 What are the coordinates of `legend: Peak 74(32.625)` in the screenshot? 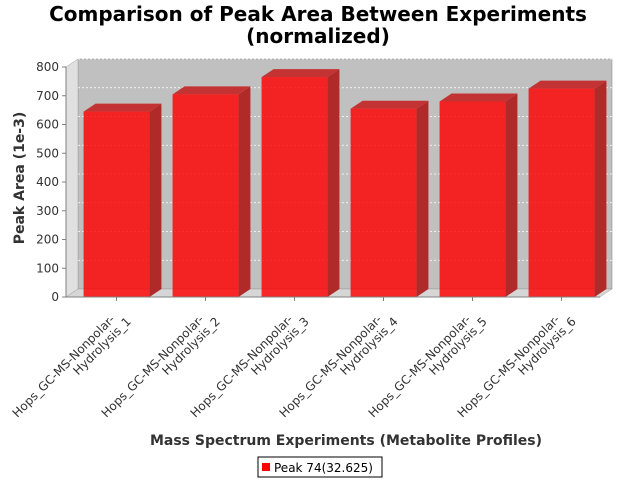 It's located at (320, 467).